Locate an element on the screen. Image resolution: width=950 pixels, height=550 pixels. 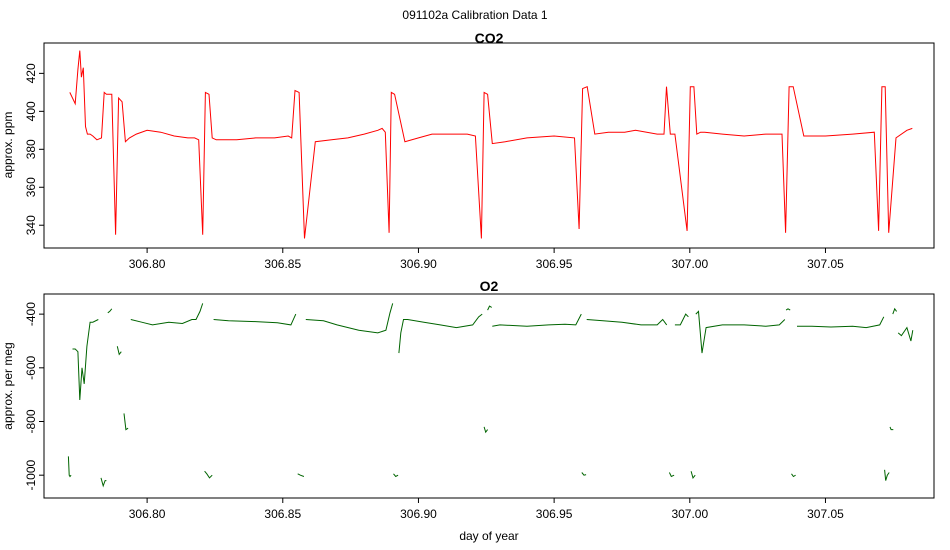
o2-x-tick-label: 306.85 is located at coordinates (282, 514).